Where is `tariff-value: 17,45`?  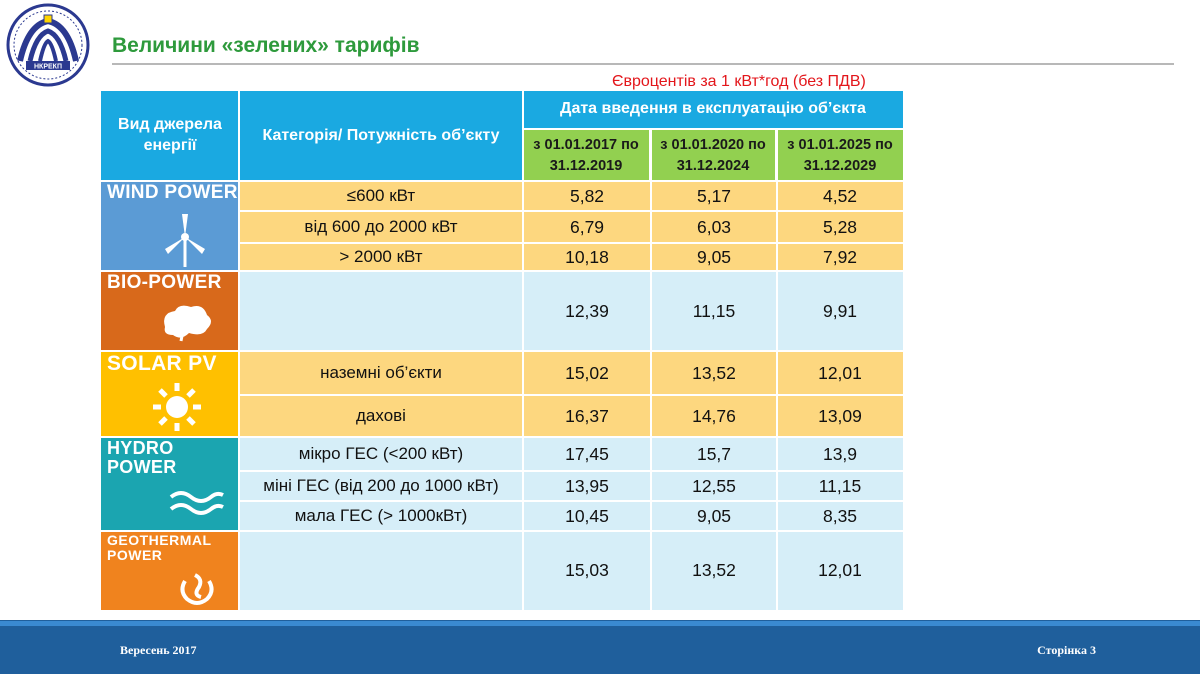 tariff-value: 17,45 is located at coordinates (587, 454).